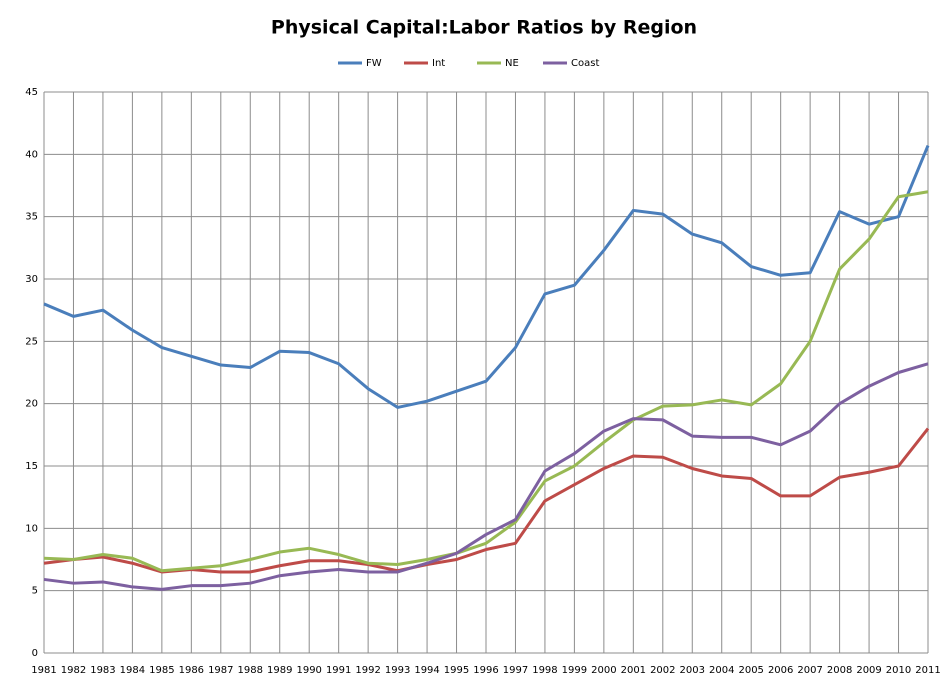 This screenshot has width=944, height=684. I want to click on x-tick-label: 1997, so click(515, 670).